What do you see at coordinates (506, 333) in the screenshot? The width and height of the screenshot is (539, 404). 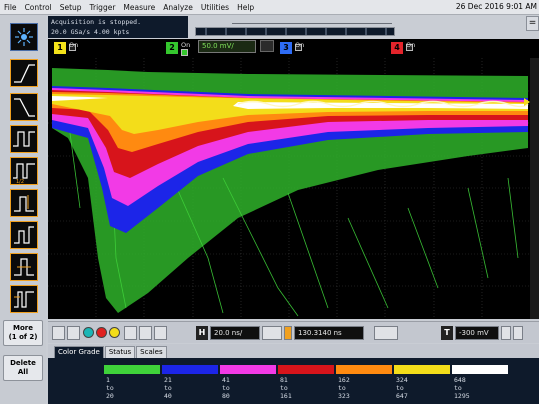 I see `trigger-level-spinner` at bounding box center [506, 333].